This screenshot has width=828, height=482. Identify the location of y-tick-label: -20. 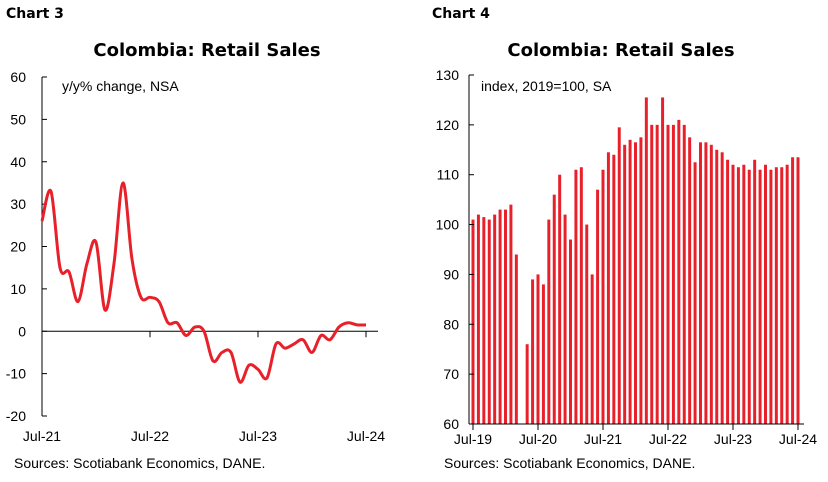
(16, 416).